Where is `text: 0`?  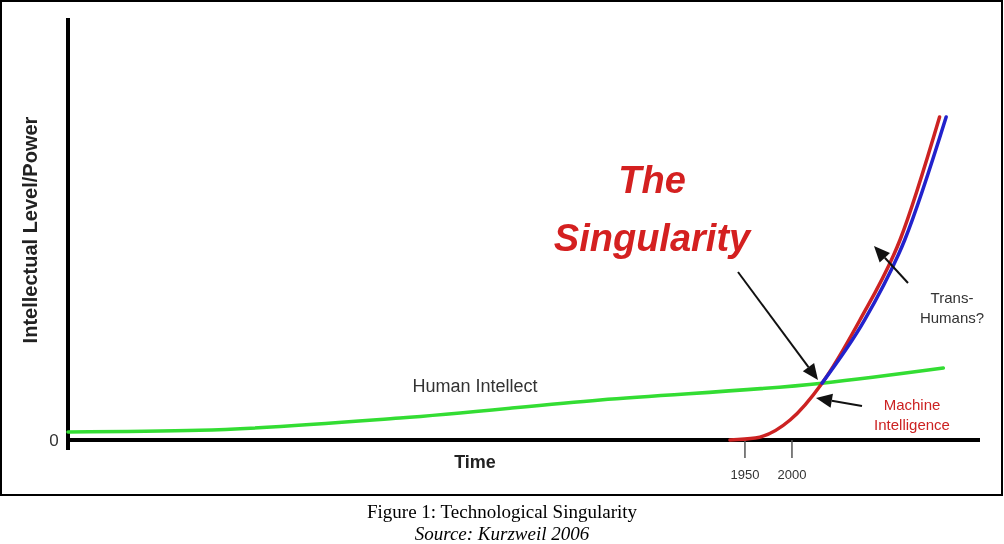 text: 0 is located at coordinates (54, 440).